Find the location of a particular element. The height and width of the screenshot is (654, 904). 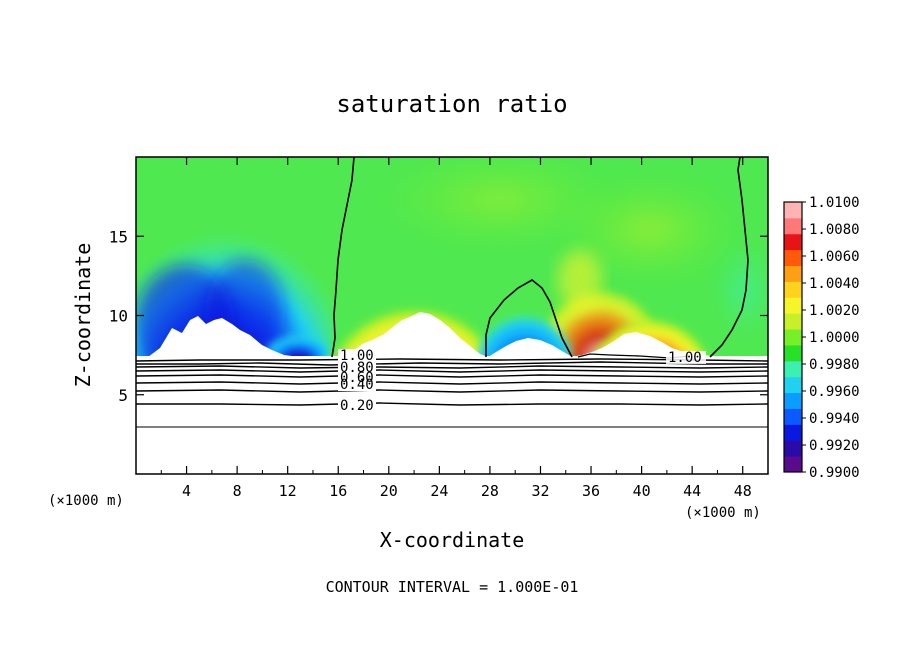

colorbar-label: 1.0000 is located at coordinates (834, 338).